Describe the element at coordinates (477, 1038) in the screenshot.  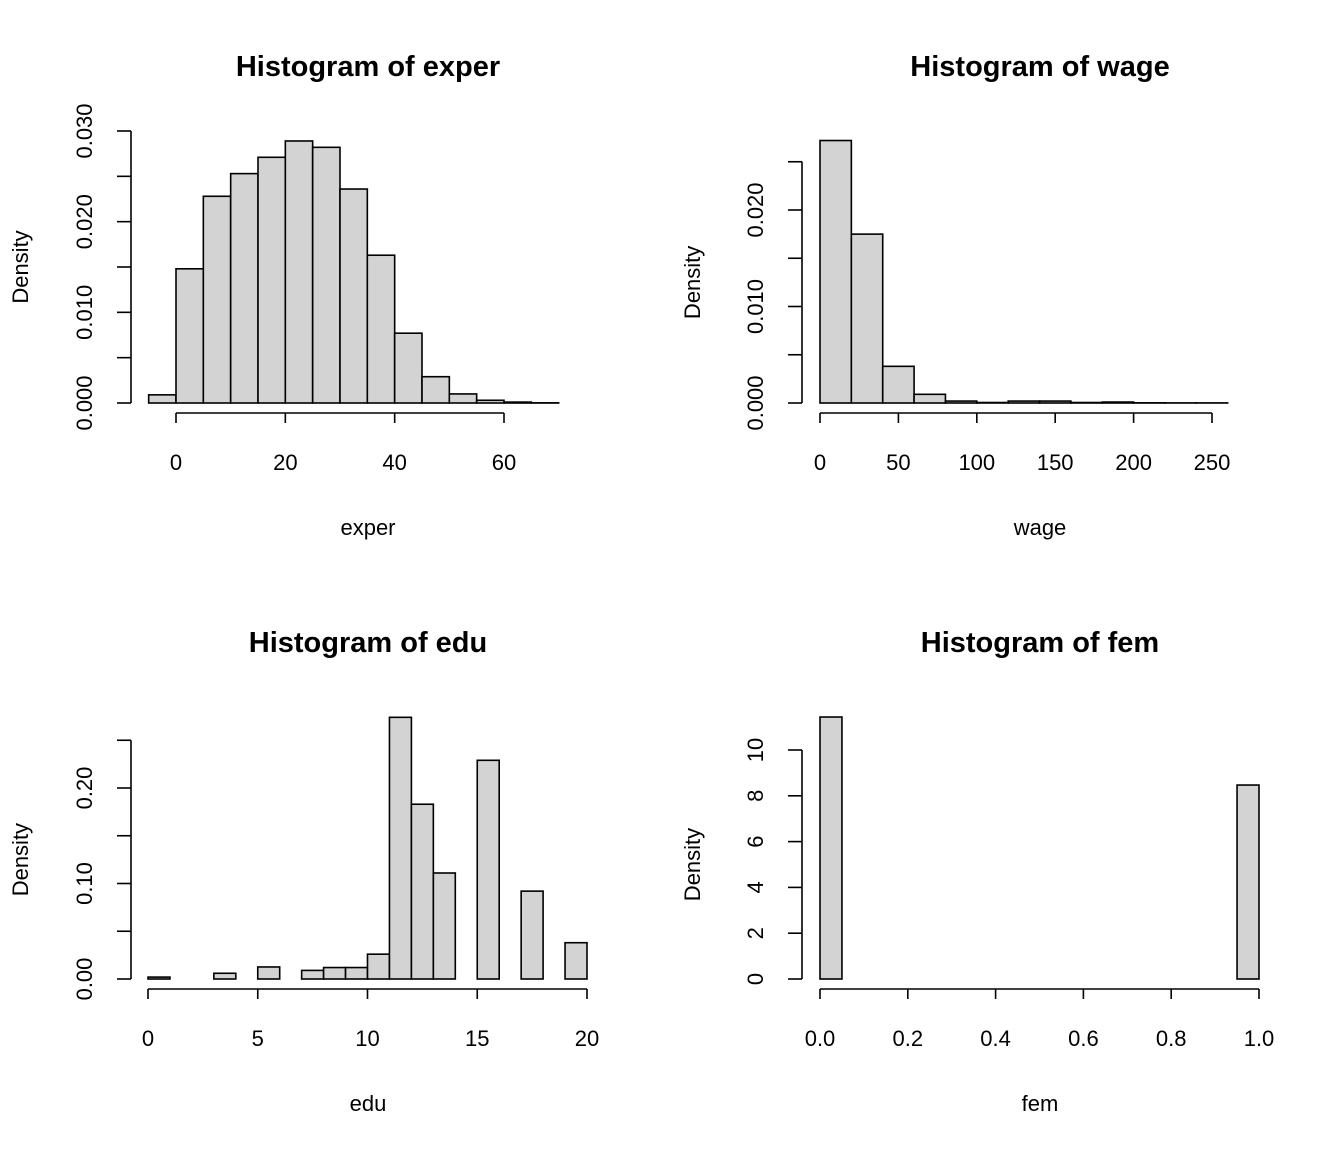
I see `x-tick-label: 15` at that location.